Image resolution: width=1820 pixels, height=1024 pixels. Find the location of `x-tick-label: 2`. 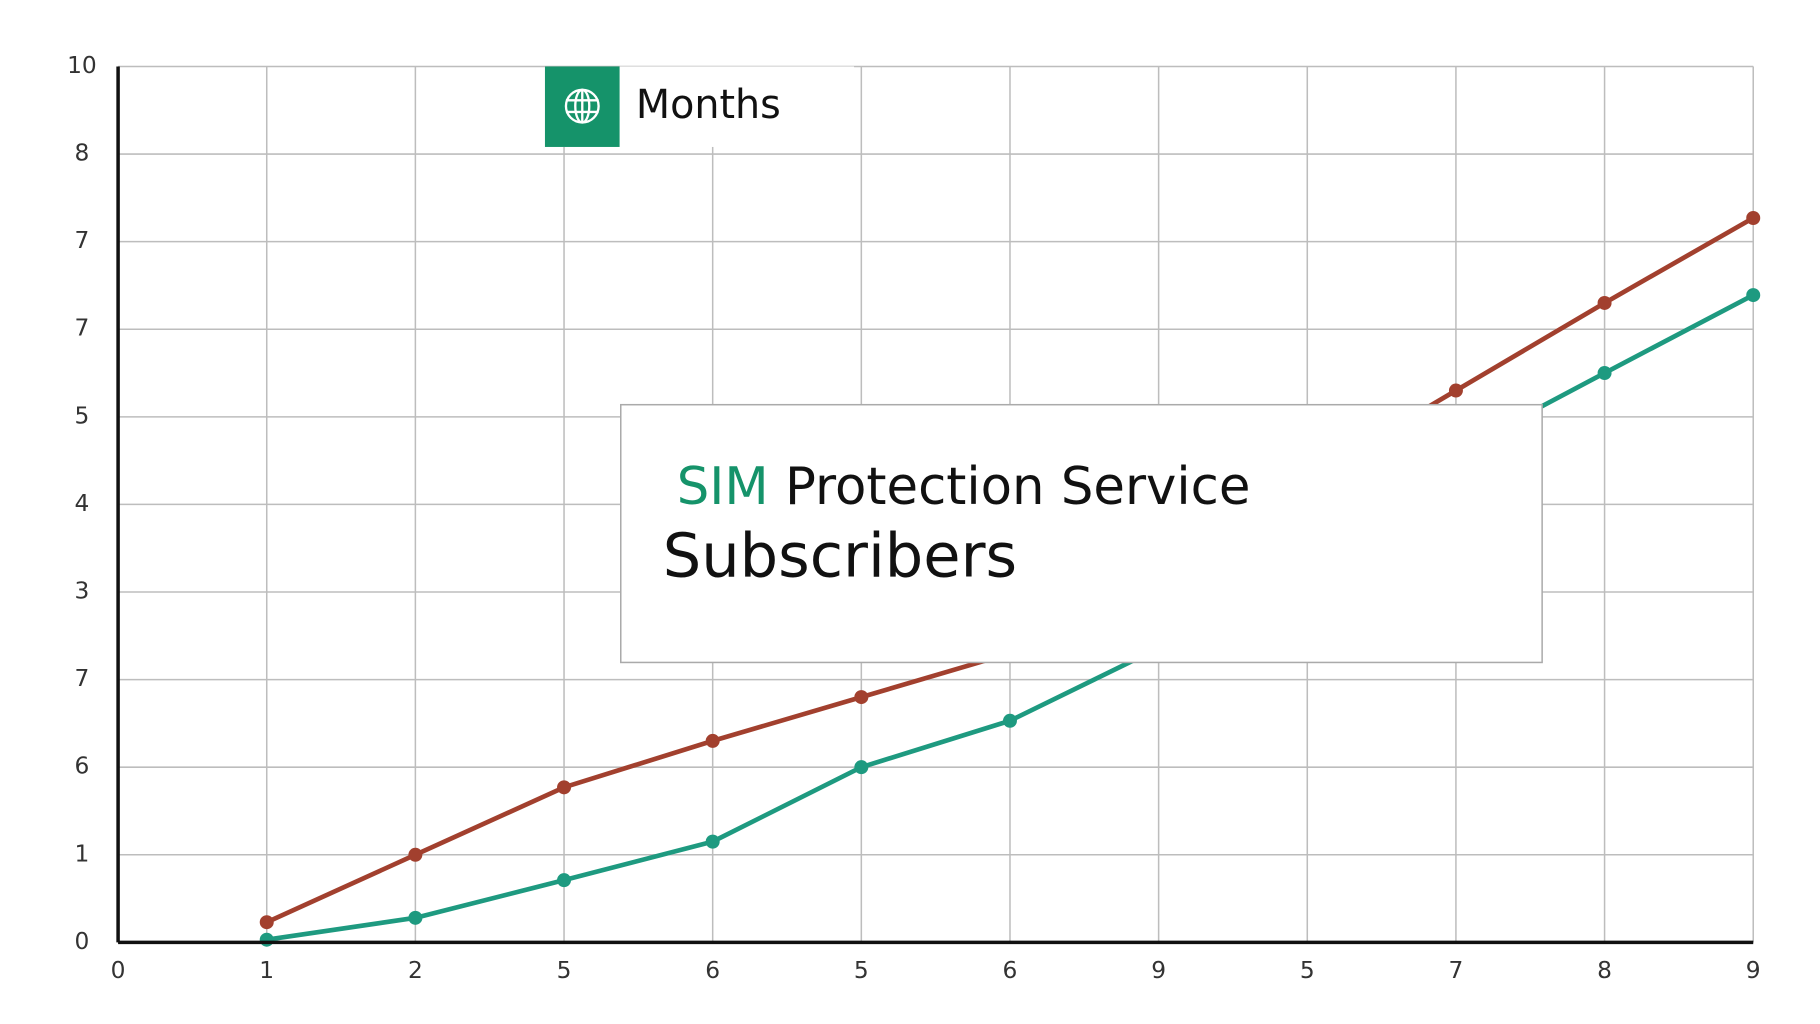

x-tick-label: 2 is located at coordinates (415, 970).